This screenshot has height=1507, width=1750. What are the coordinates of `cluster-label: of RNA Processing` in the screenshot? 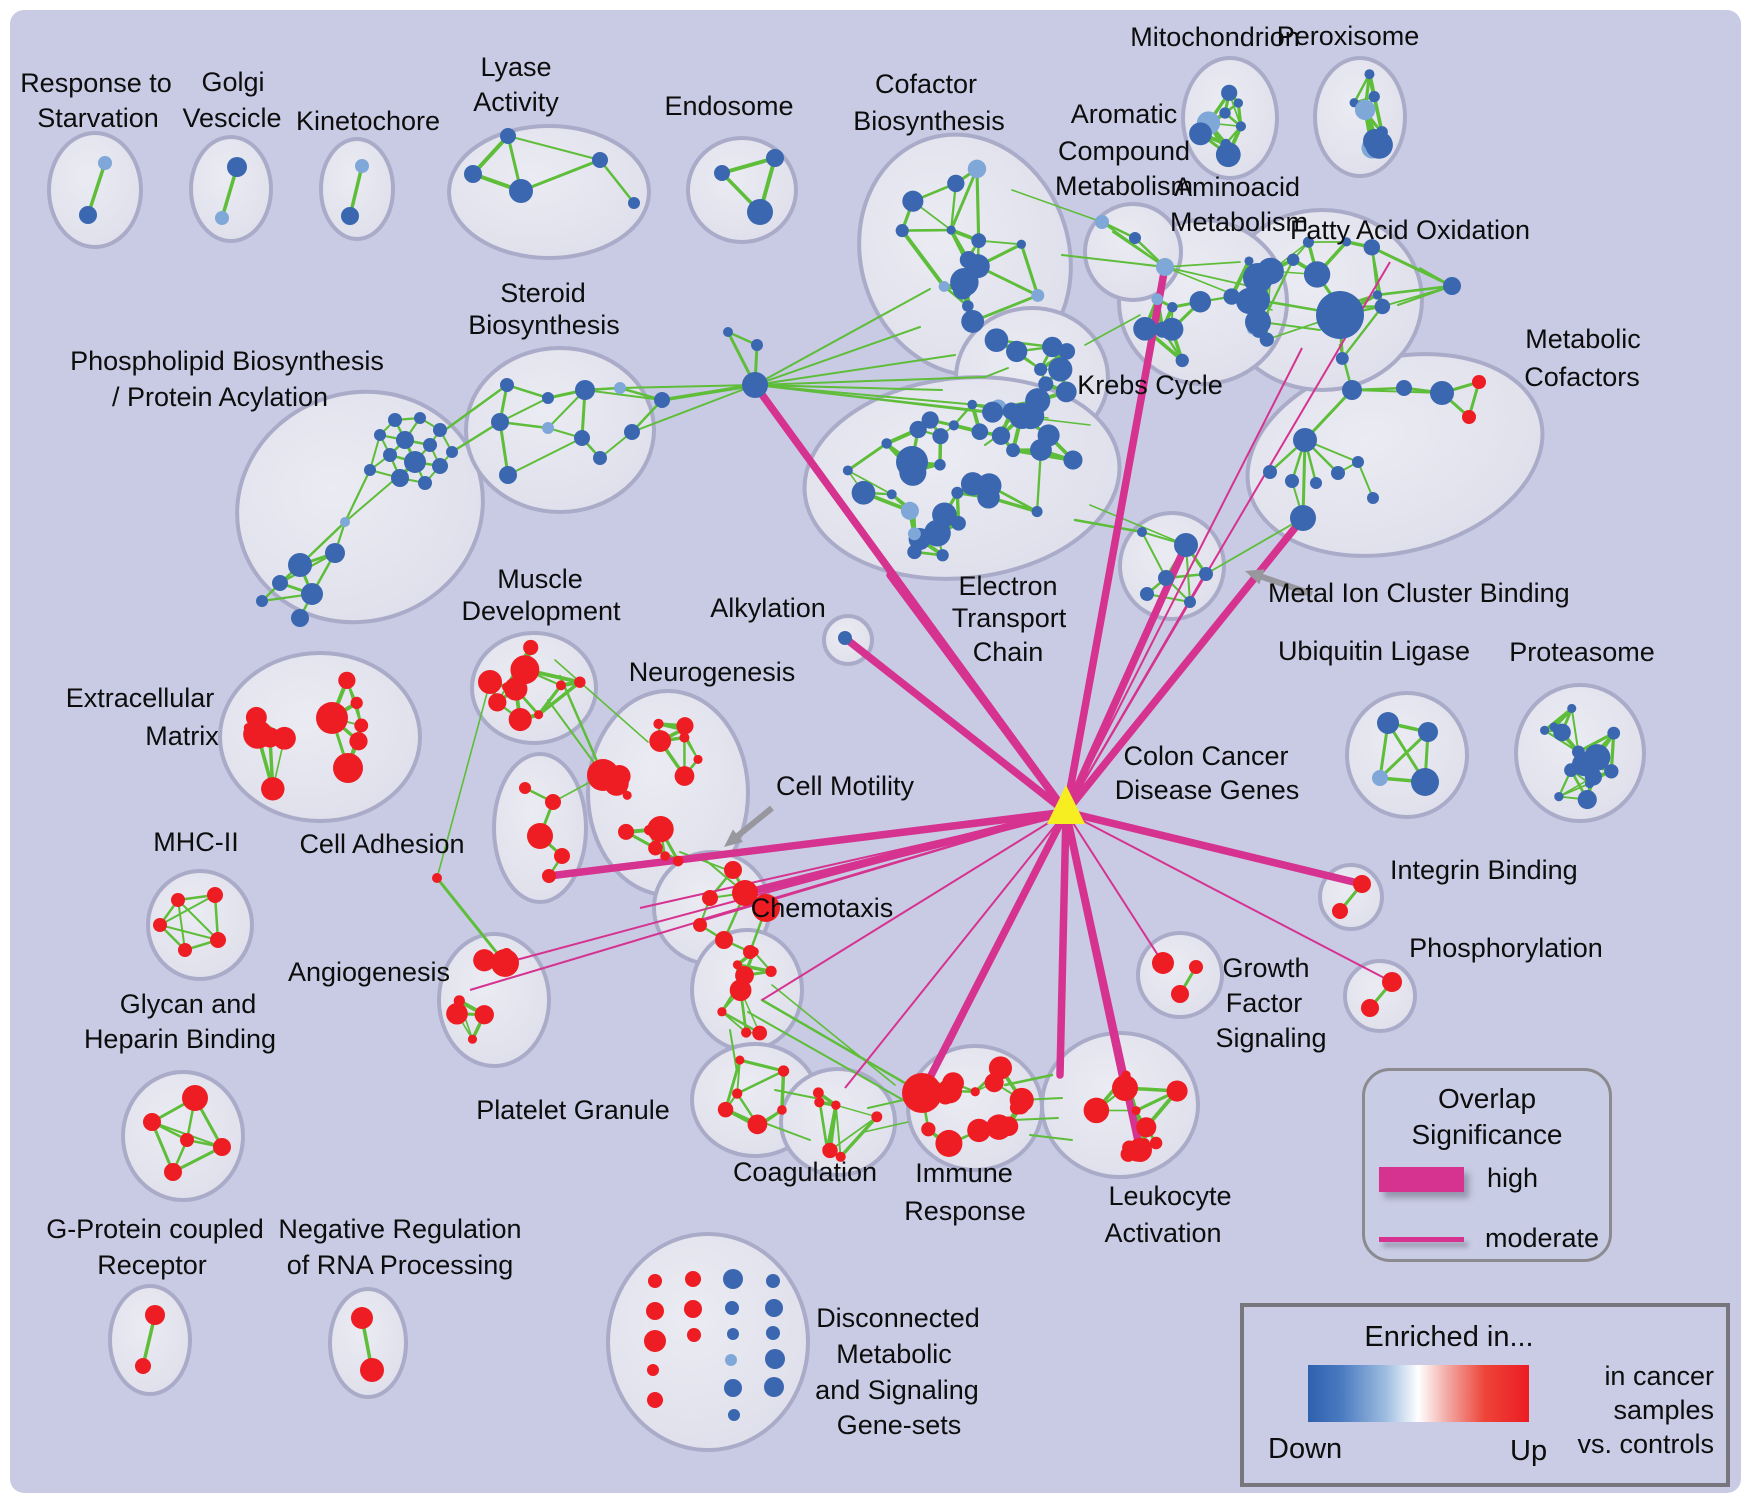 It's located at (400, 1265).